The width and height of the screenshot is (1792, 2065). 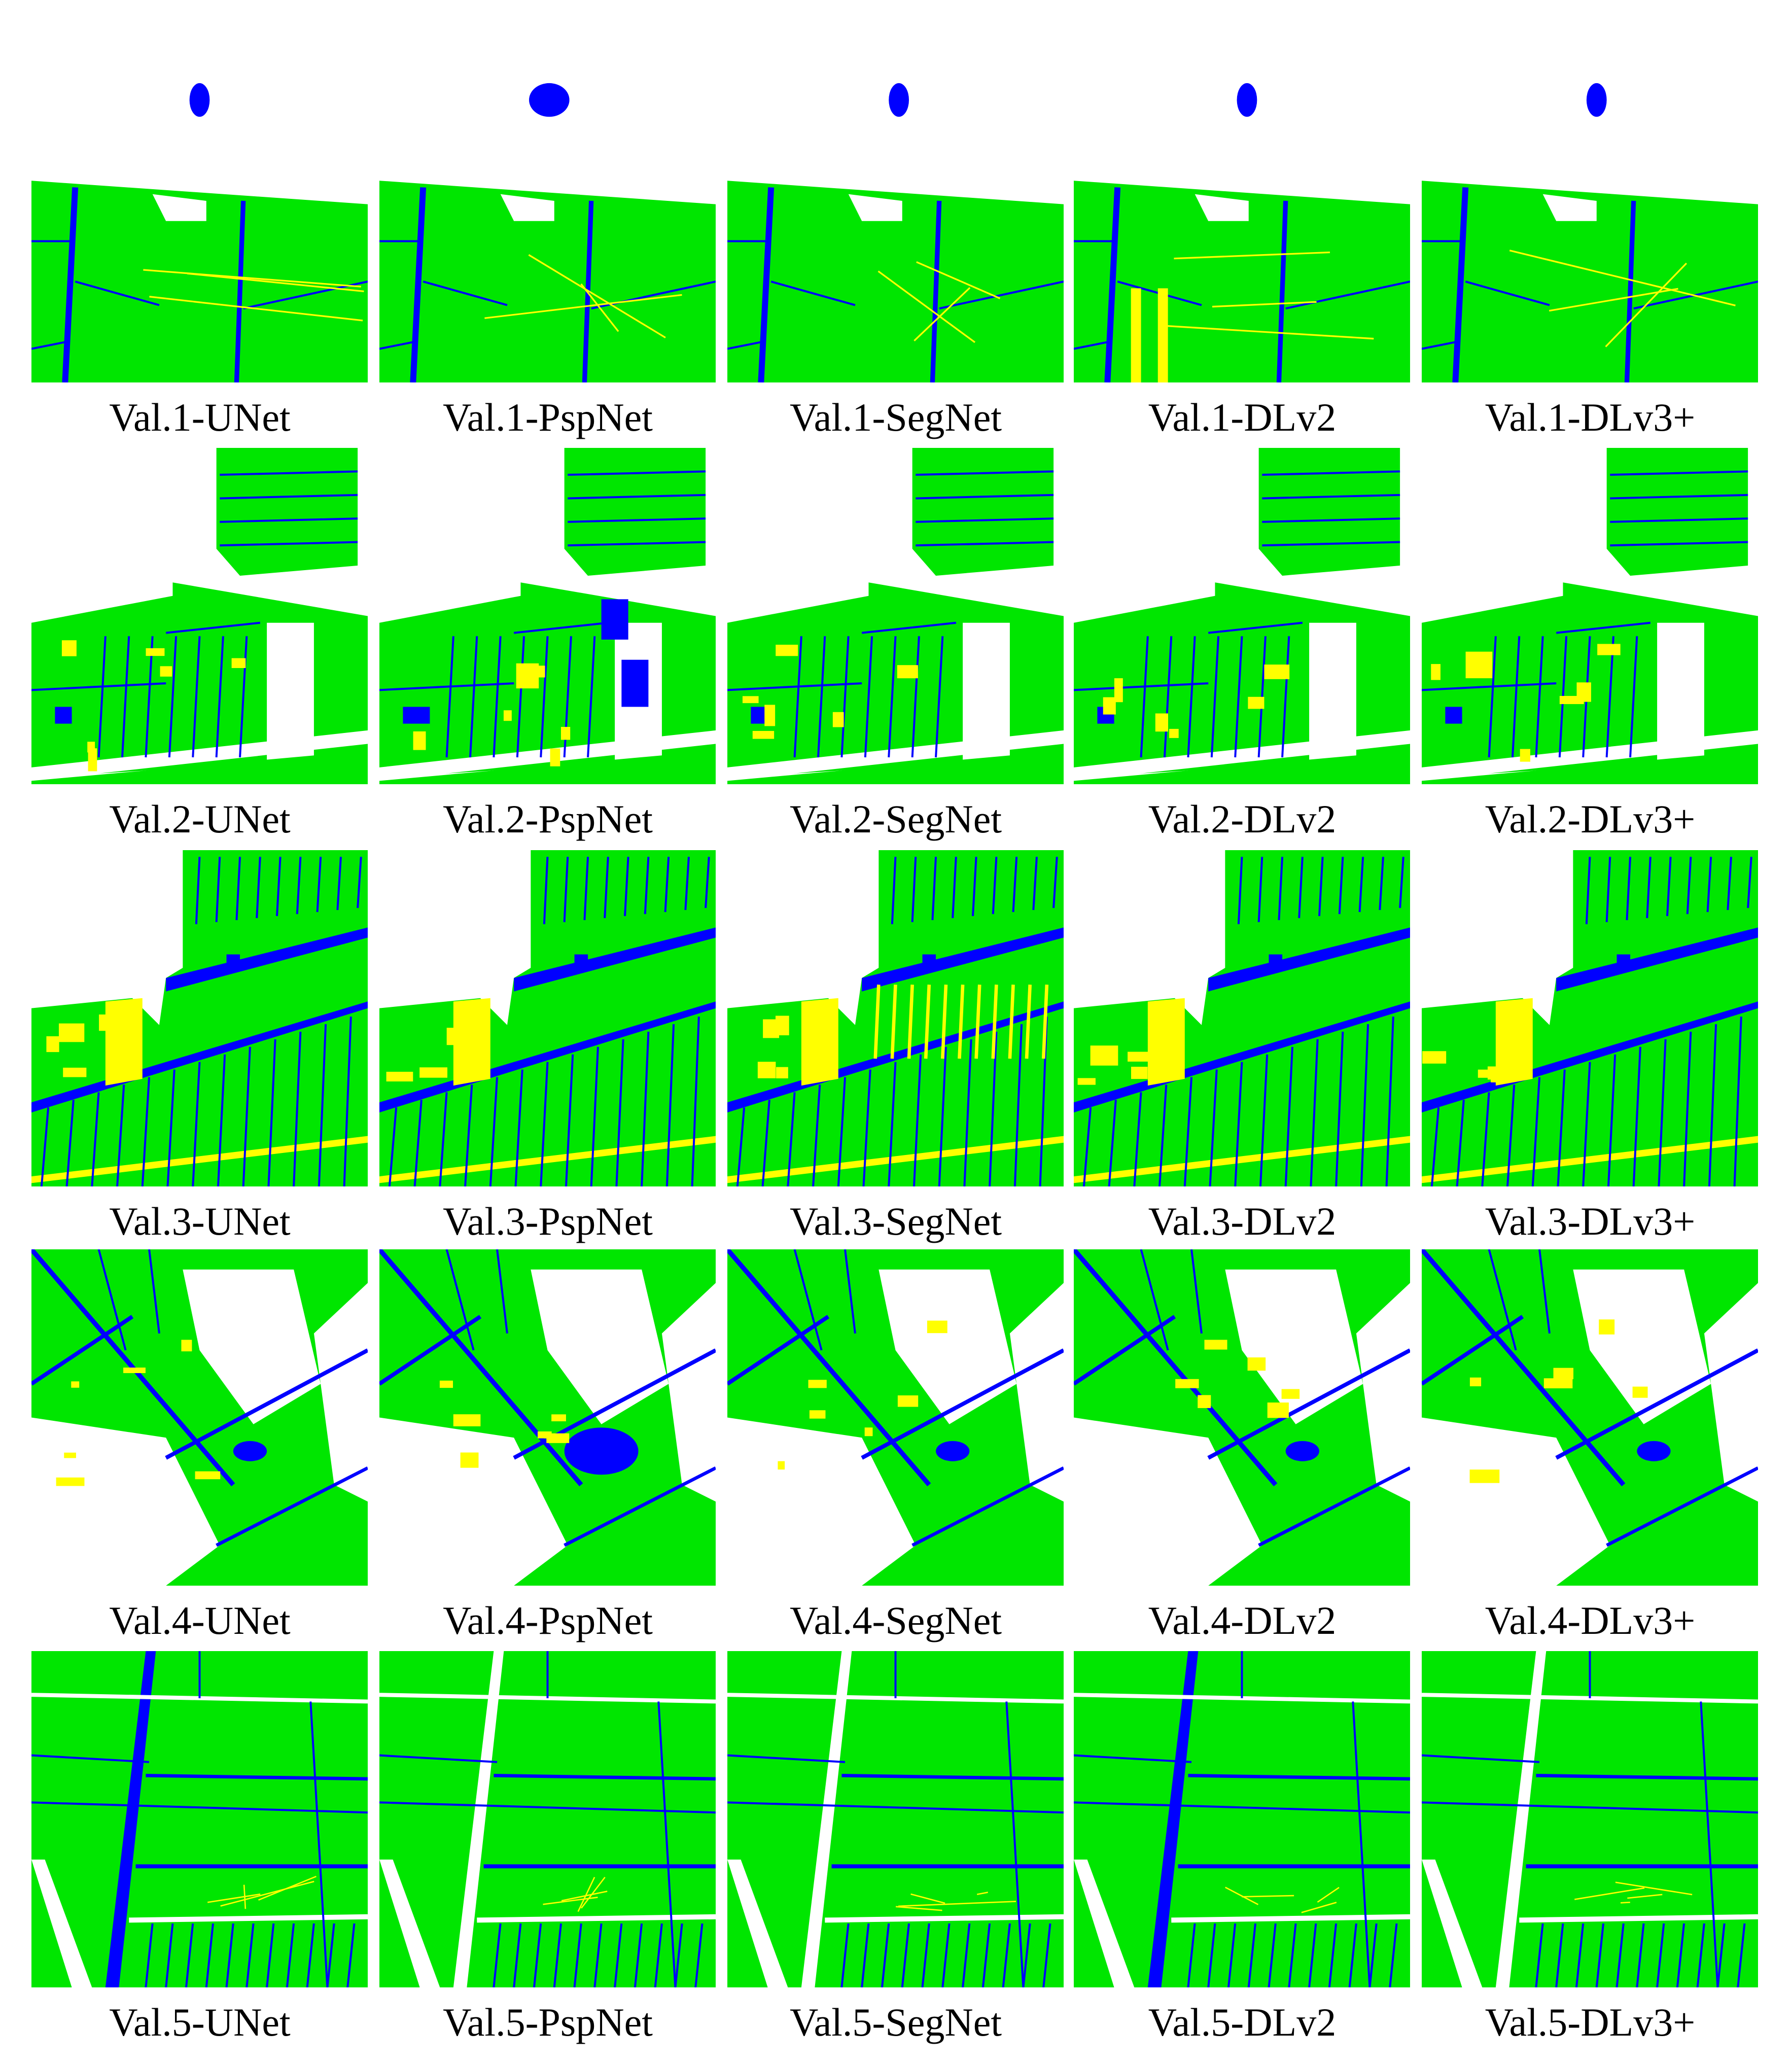 I want to click on panel-caption: Val.1-DLv3+, so click(x=1590, y=417).